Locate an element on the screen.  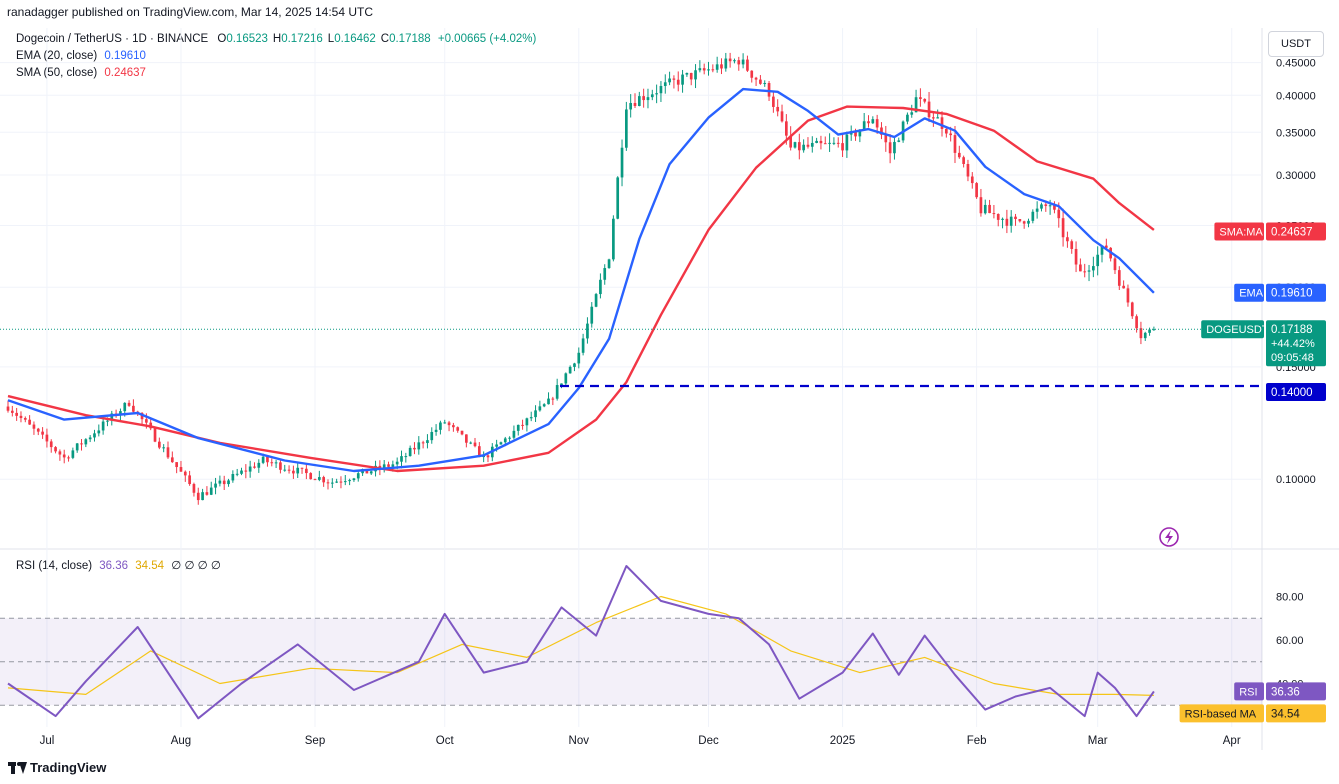
ohlc-key-h: H is located at coordinates (277, 39).